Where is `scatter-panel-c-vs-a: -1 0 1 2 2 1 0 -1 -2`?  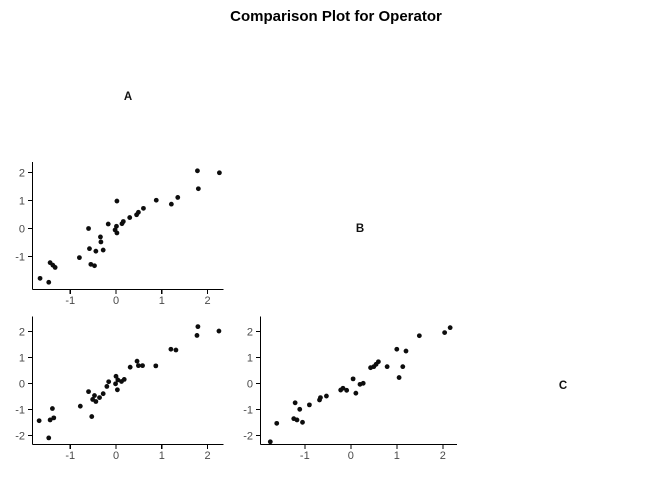
scatter-panel-c-vs-a: -1 0 1 2 2 1 0 -1 -2 is located at coordinates (119, 389).